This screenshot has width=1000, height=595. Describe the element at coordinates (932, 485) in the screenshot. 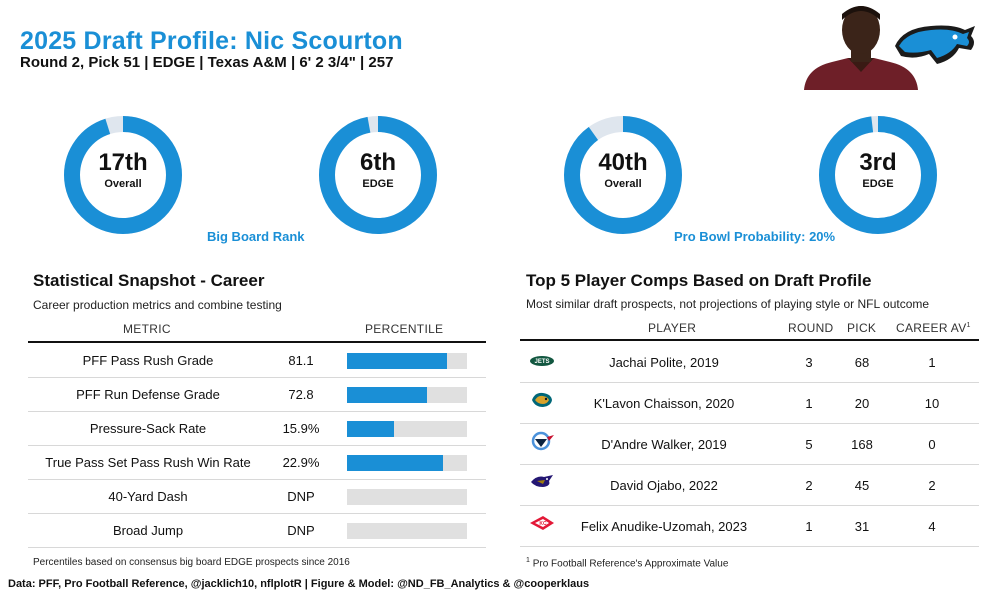

I see `career-av: 2` at that location.